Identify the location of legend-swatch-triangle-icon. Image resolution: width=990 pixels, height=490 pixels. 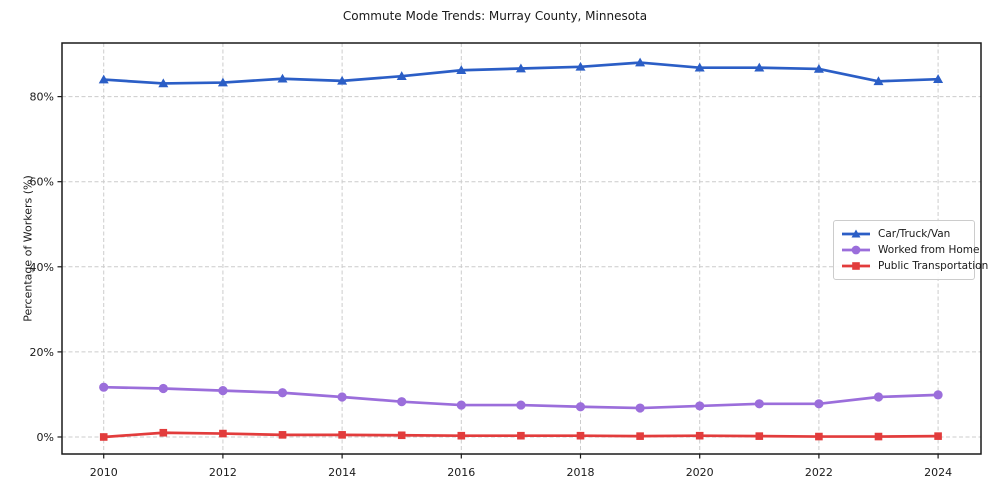
(856, 233).